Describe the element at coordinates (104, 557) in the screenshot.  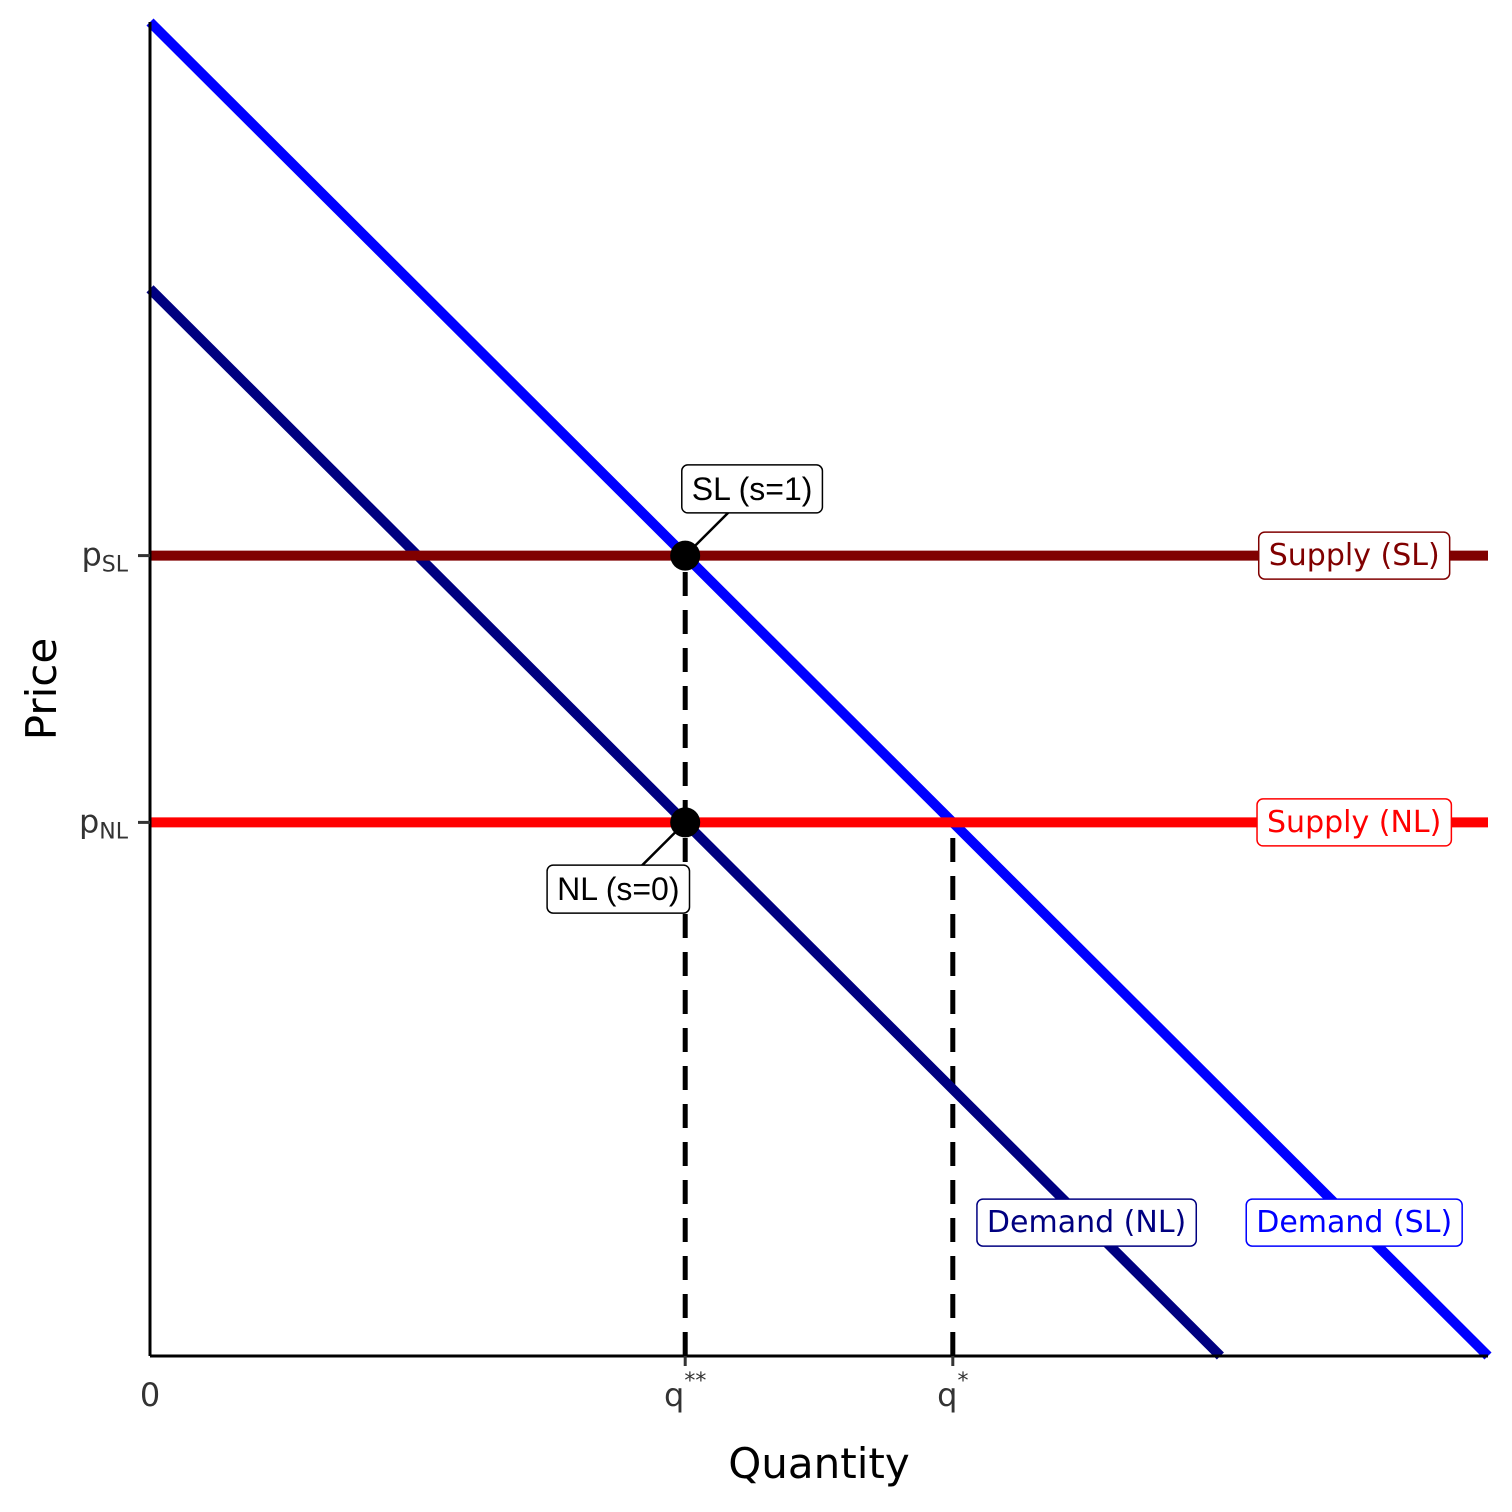
I see `y-tick-label-0: pSL` at that location.